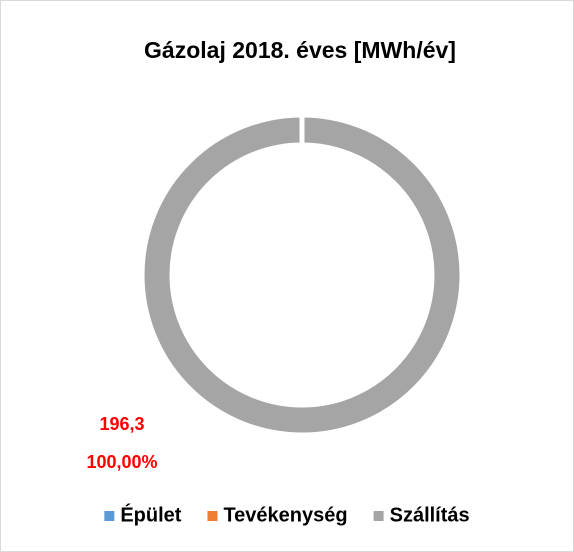 Image resolution: width=574 pixels, height=552 pixels. Describe the element at coordinates (121, 462) in the screenshot. I see `data-label: 100,00%` at that location.